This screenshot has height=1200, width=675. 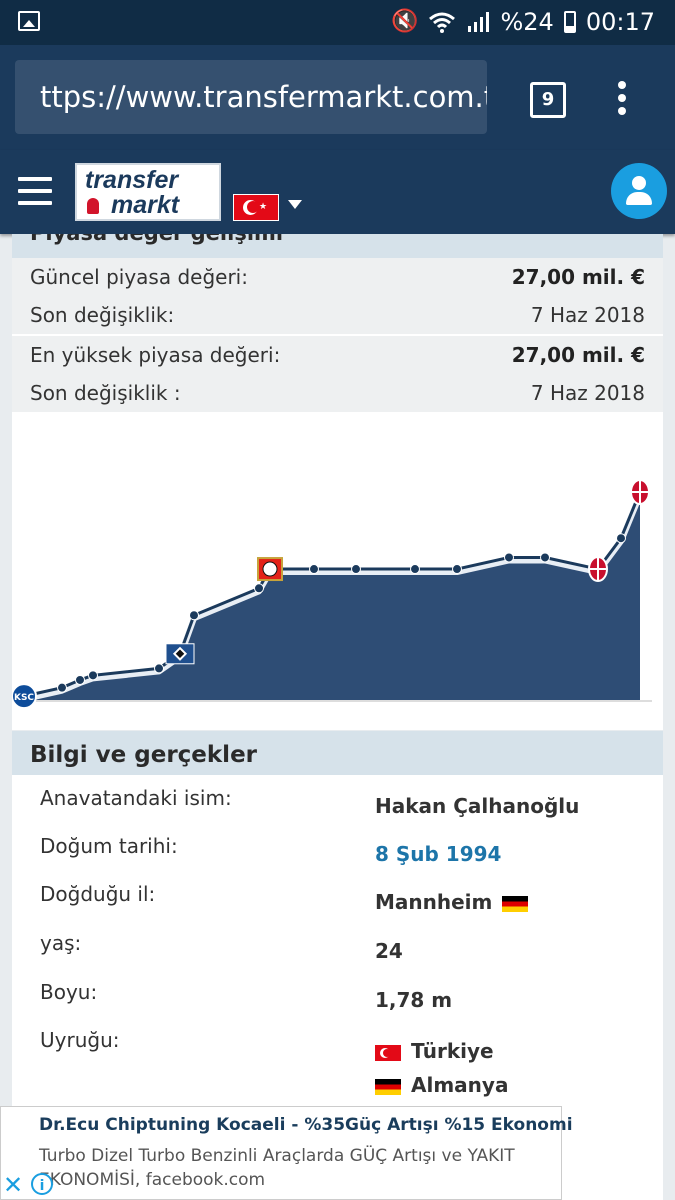 What do you see at coordinates (578, 355) in the screenshot?
I see `highest-value: 27,00 mil. €` at bounding box center [578, 355].